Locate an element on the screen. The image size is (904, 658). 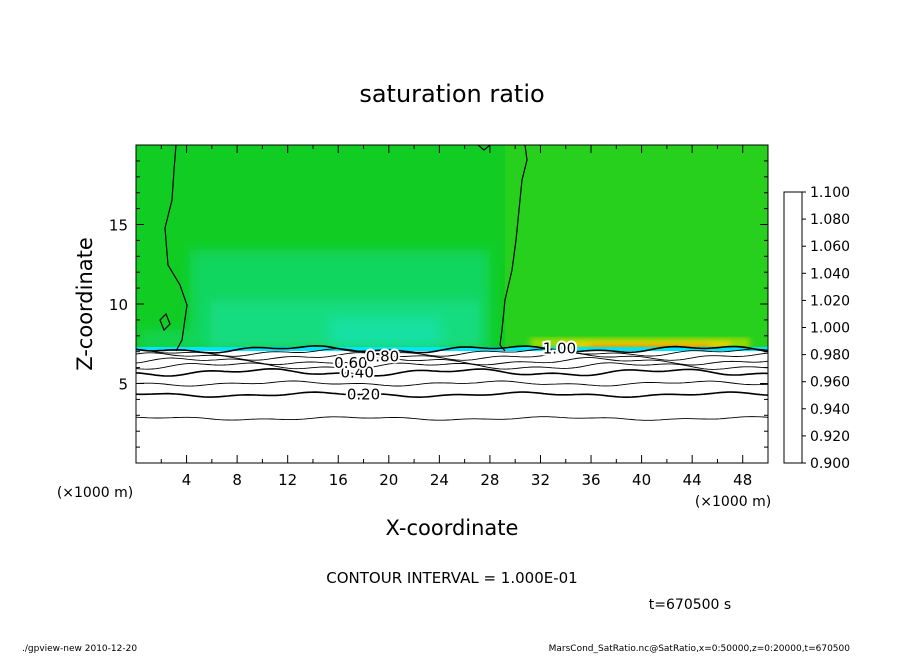
contour-labels: 0.20 0.400.600.80 1.00 is located at coordinates (455, 372).